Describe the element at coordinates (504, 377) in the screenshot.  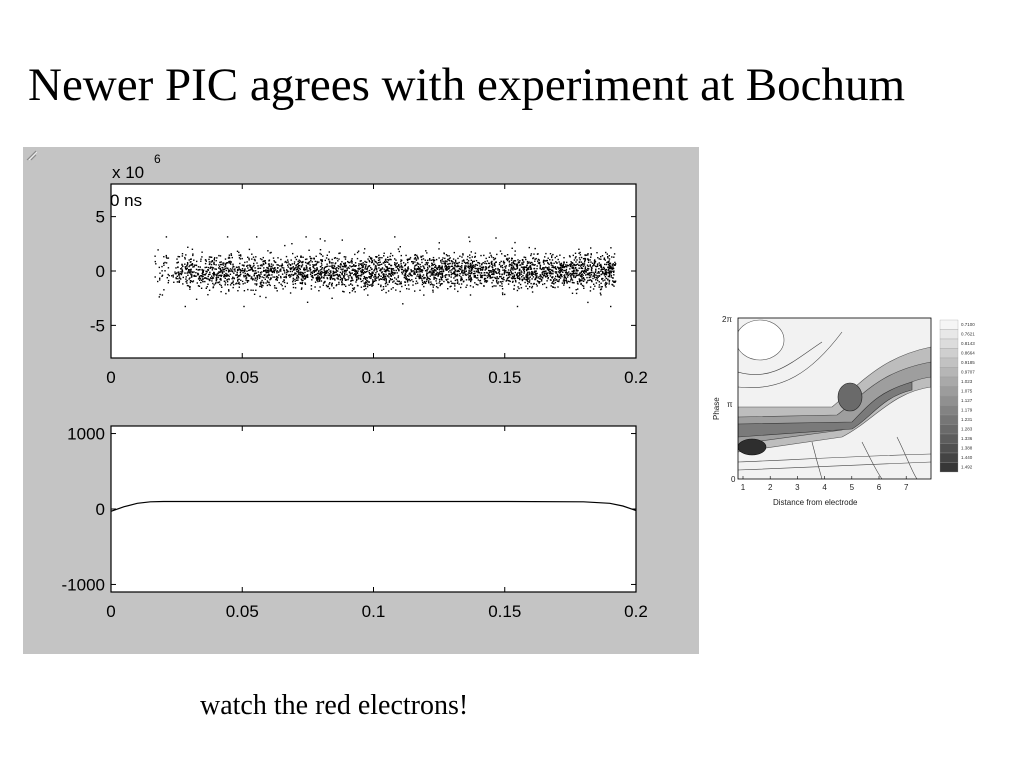
I see `top-x-tick-label: 0.15` at that location.